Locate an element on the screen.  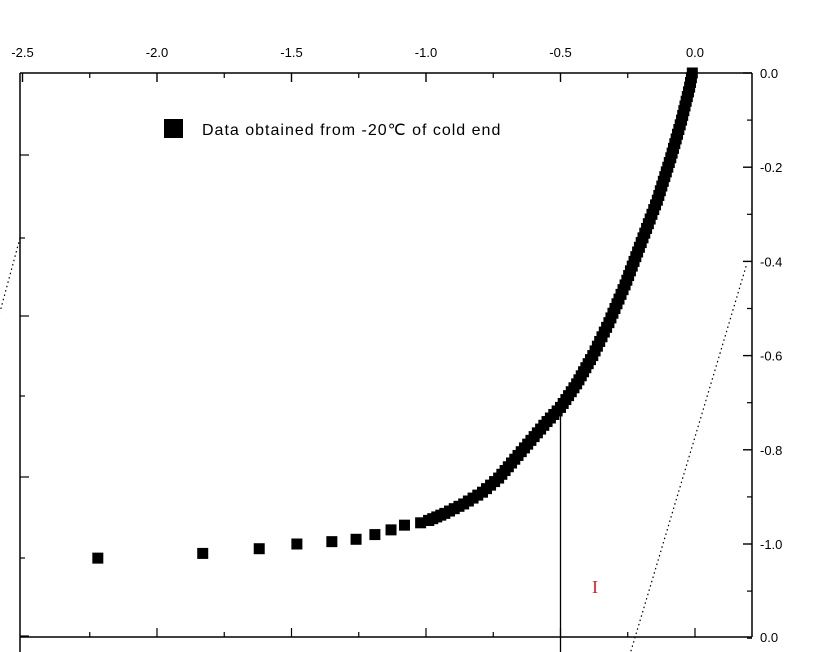
legend: Data obtained from -20℃ of cold end is located at coordinates (332, 129).